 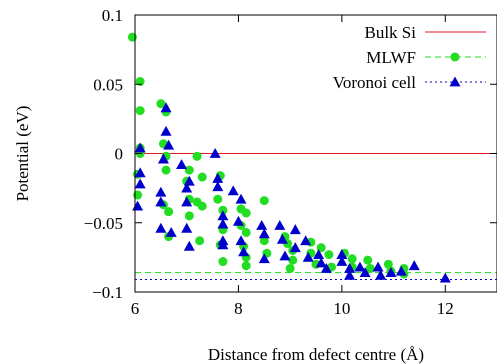 What do you see at coordinates (316, 354) in the screenshot?
I see `x-axis-label: Distance from defect centre (Å)` at bounding box center [316, 354].